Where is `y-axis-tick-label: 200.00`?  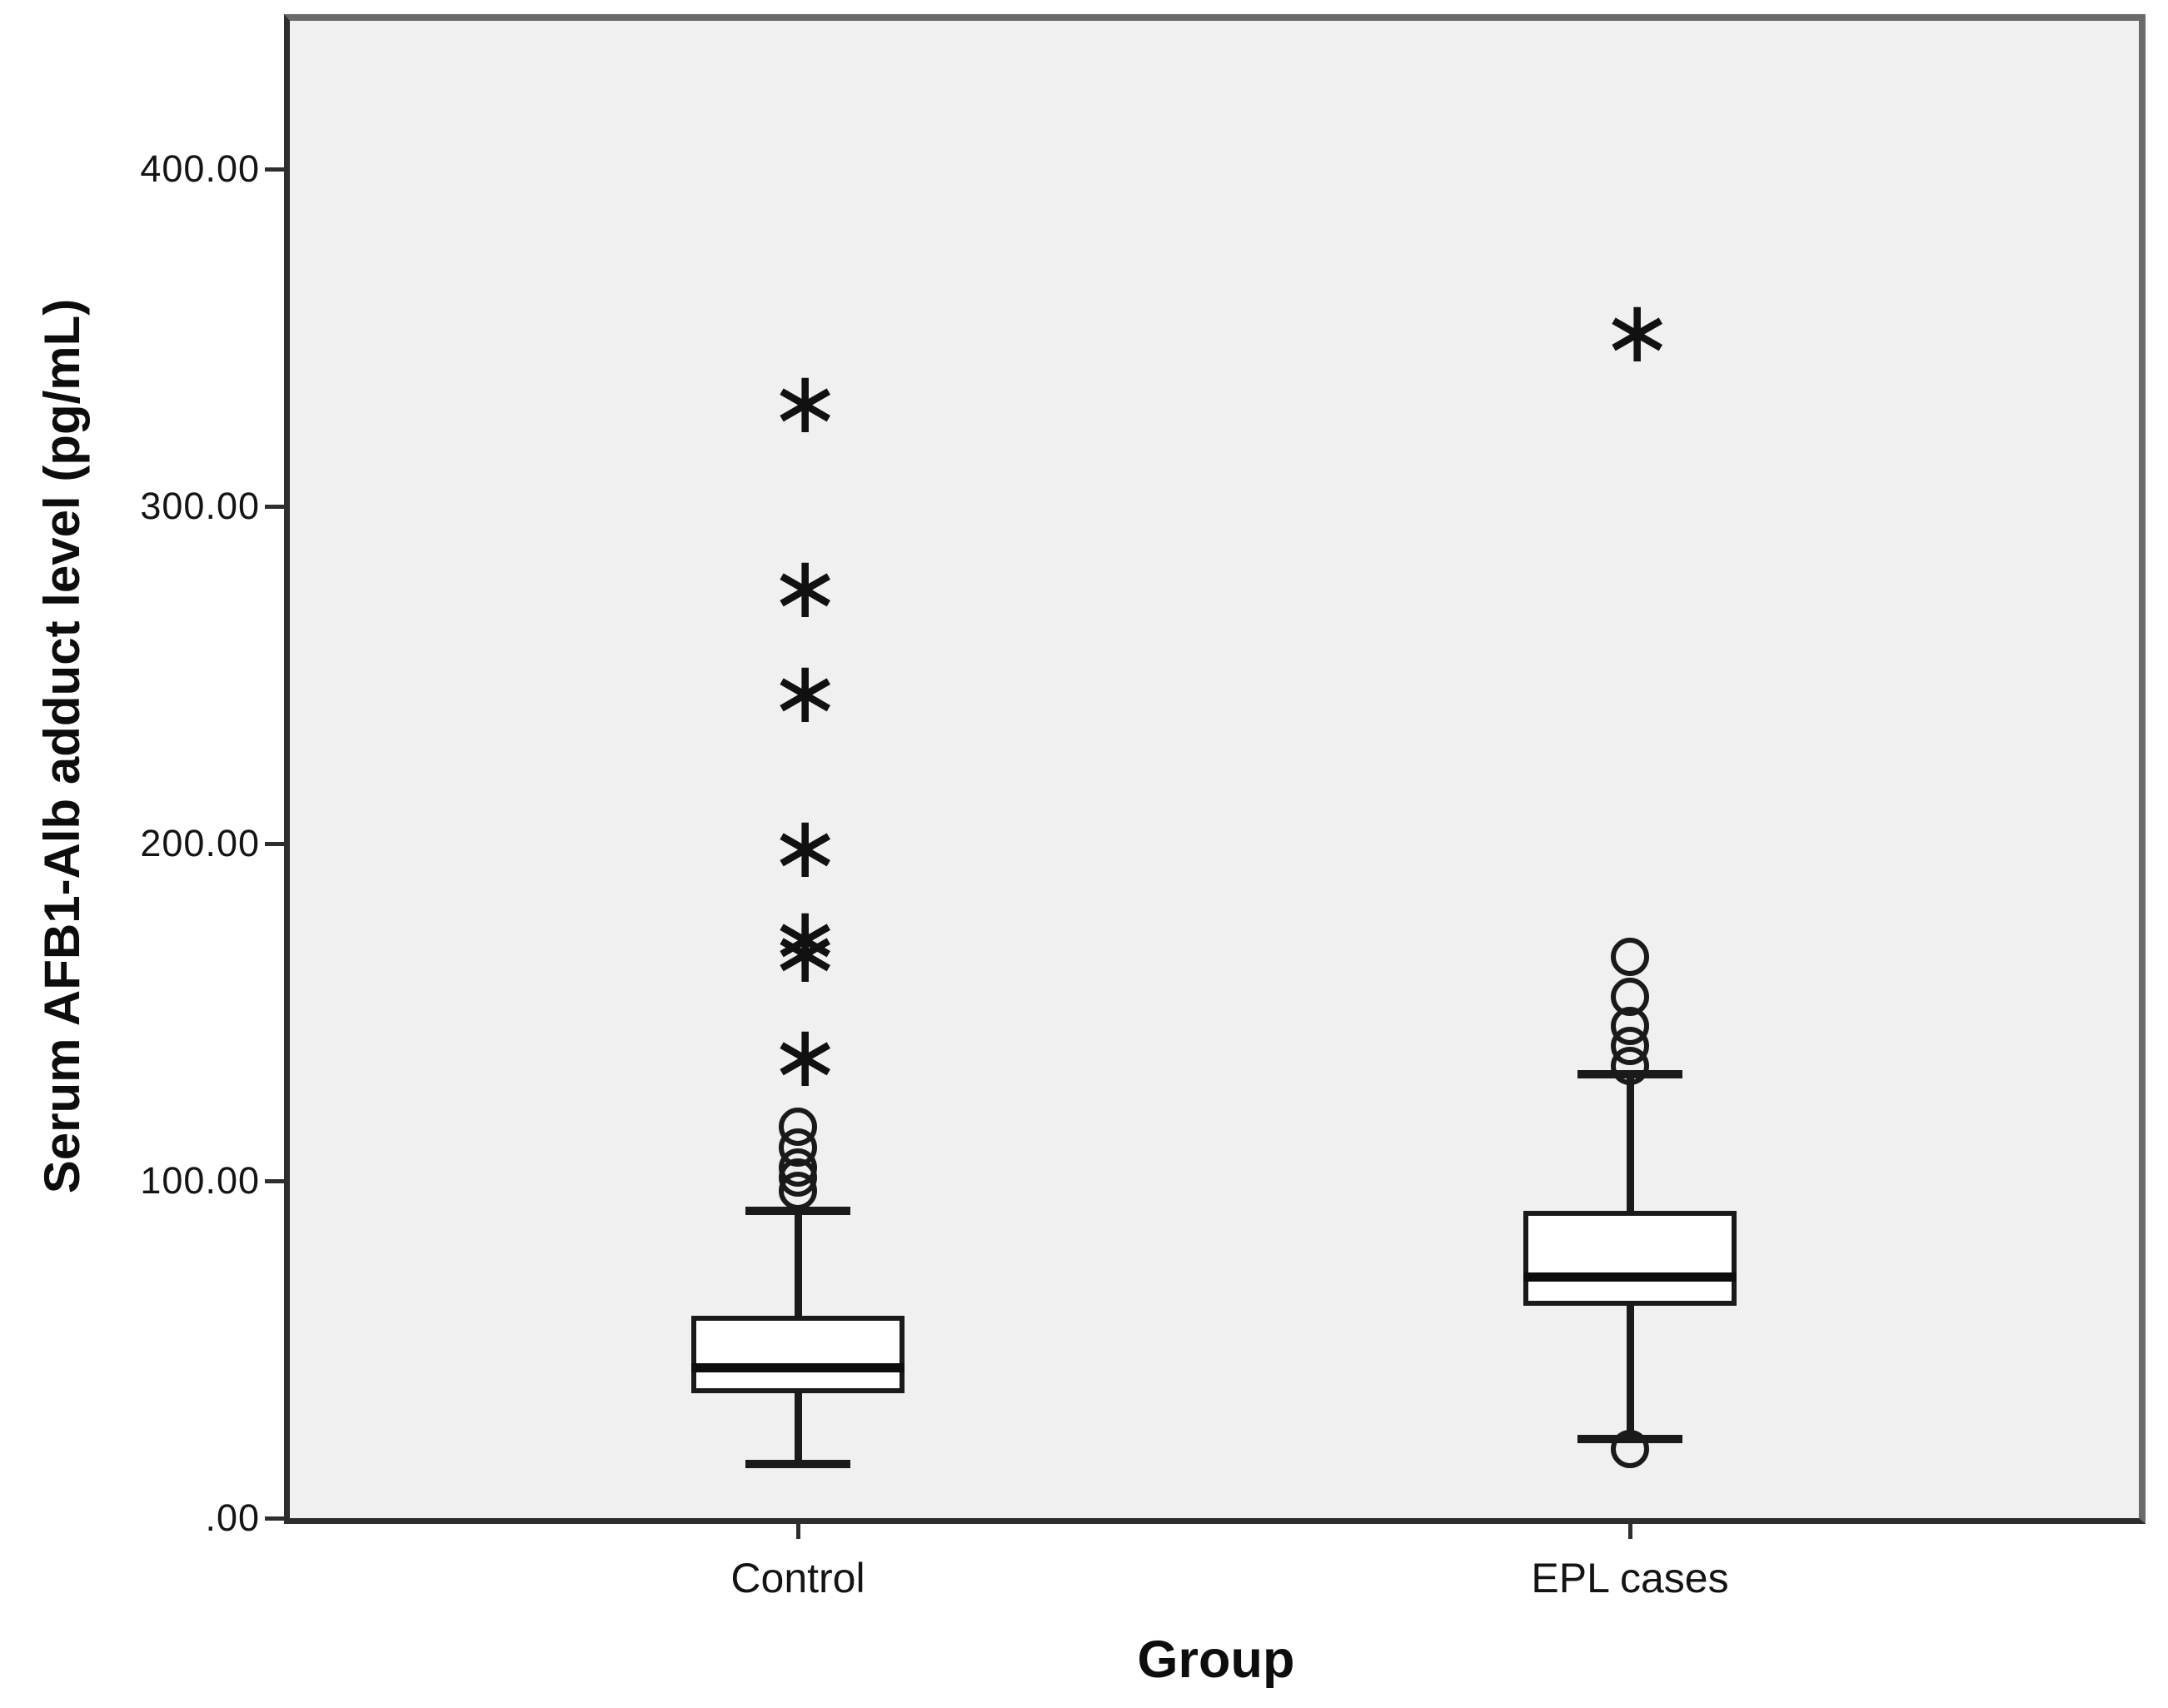
y-axis-tick-label: 200.00 is located at coordinates (200, 843).